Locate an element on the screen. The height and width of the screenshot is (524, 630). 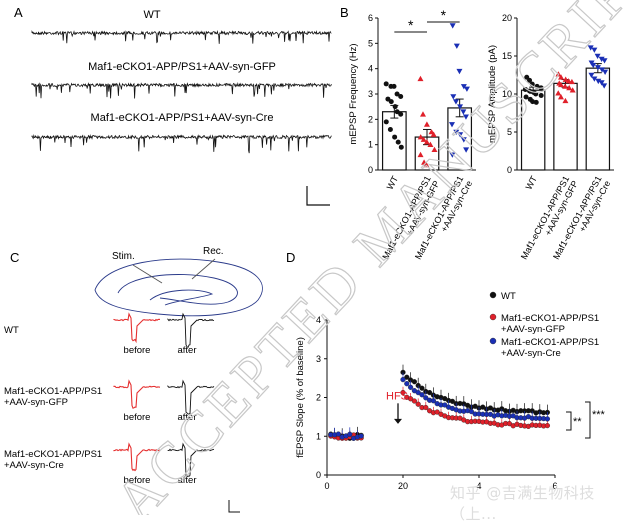
y-tick-label: 5 is located at coordinates (509, 132).